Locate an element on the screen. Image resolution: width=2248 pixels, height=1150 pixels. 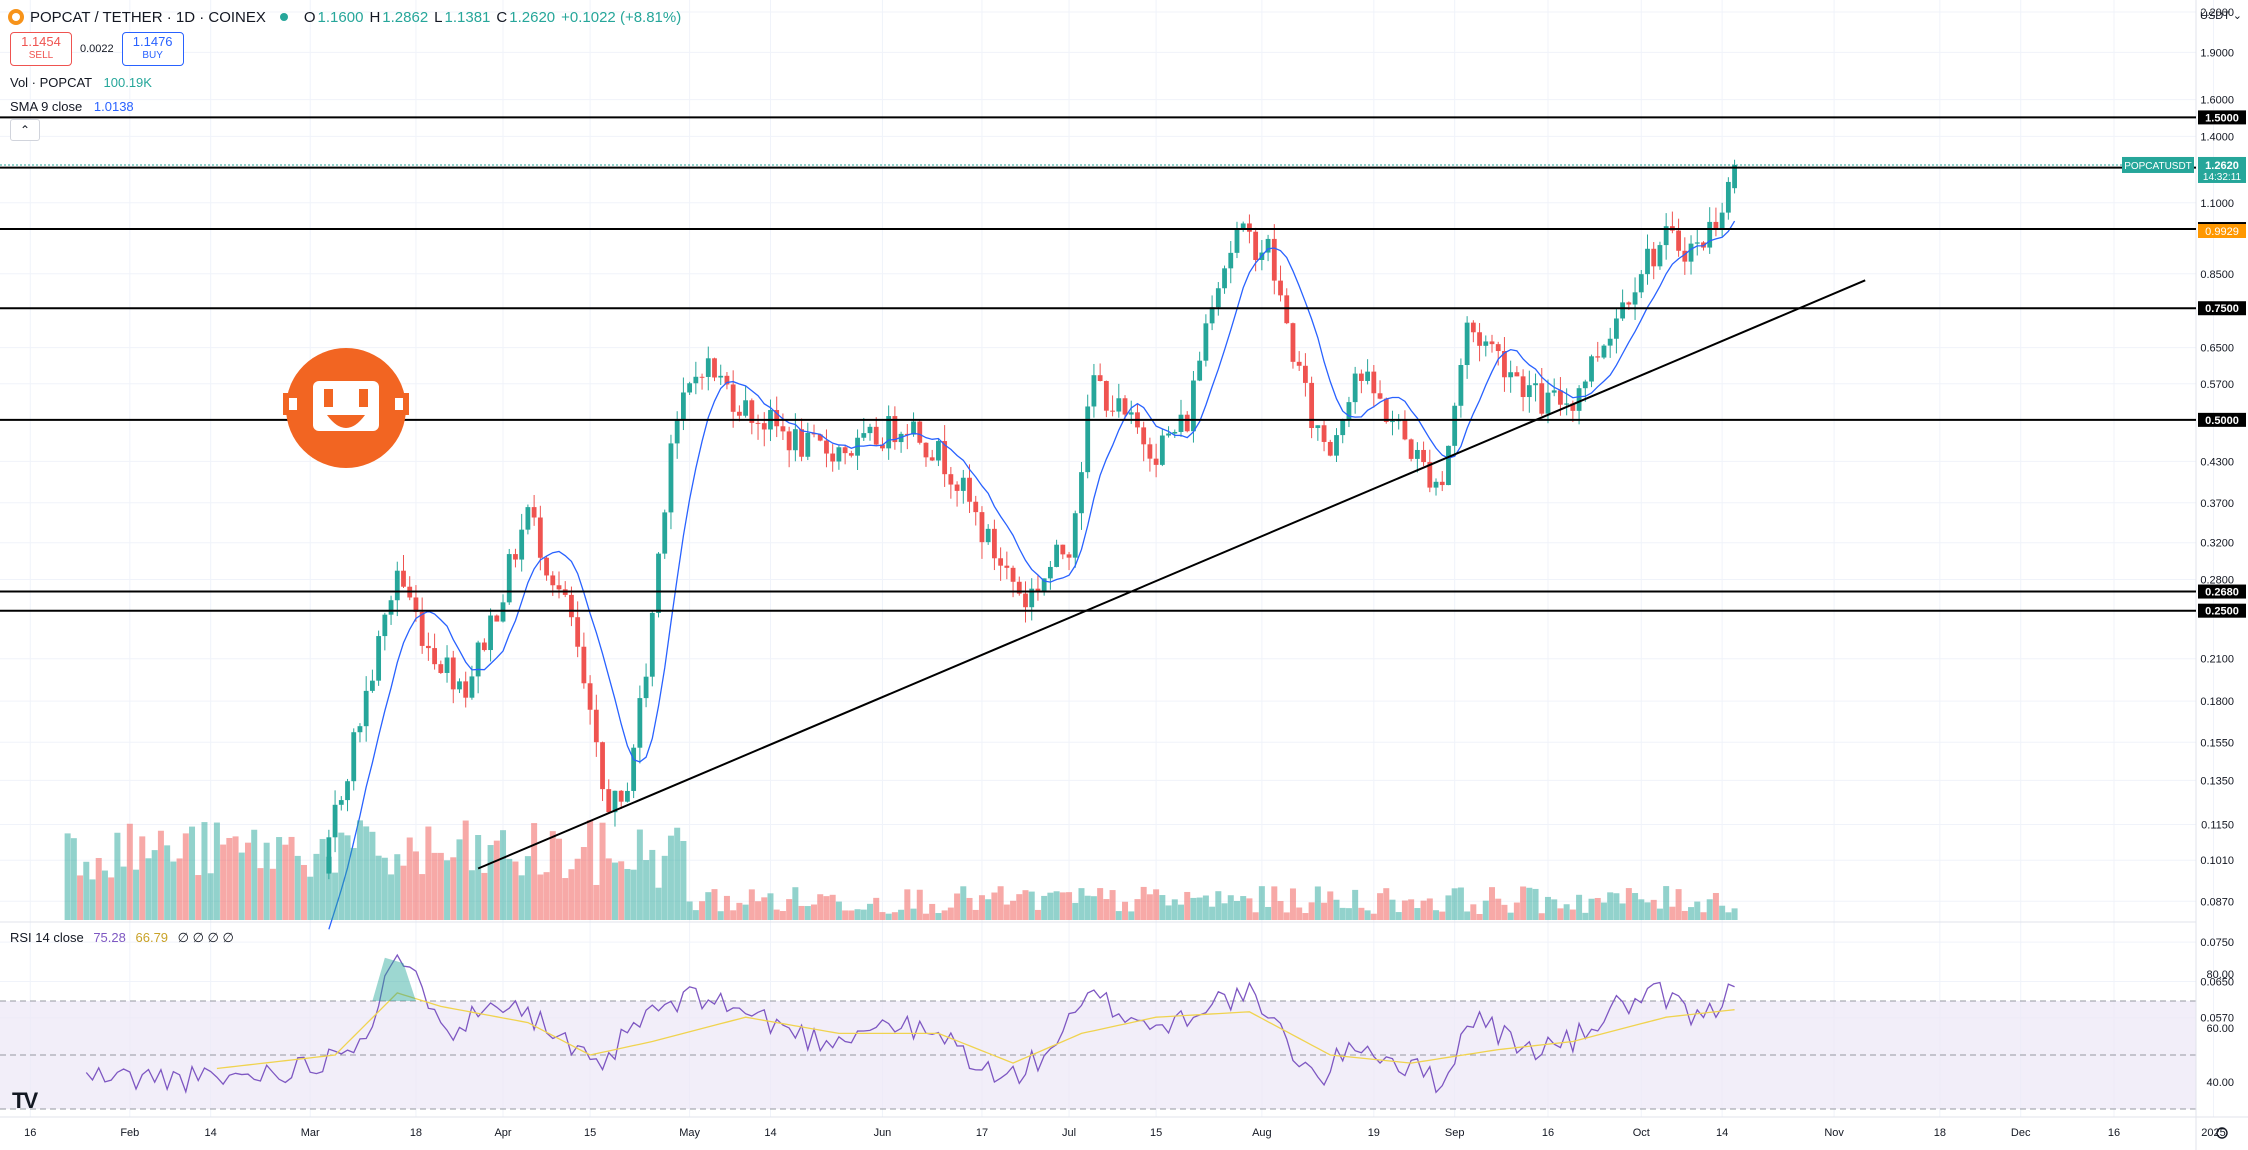
price-tick-label: 0.3700 is located at coordinates (2217, 504).